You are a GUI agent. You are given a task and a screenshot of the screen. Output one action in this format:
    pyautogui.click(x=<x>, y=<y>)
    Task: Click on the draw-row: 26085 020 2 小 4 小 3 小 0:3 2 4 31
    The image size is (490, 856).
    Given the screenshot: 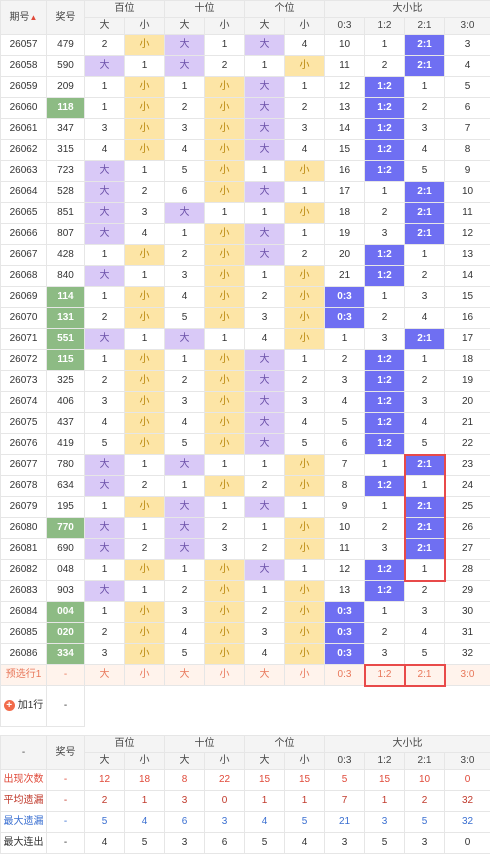 What is the action you would take?
    pyautogui.click(x=245, y=633)
    